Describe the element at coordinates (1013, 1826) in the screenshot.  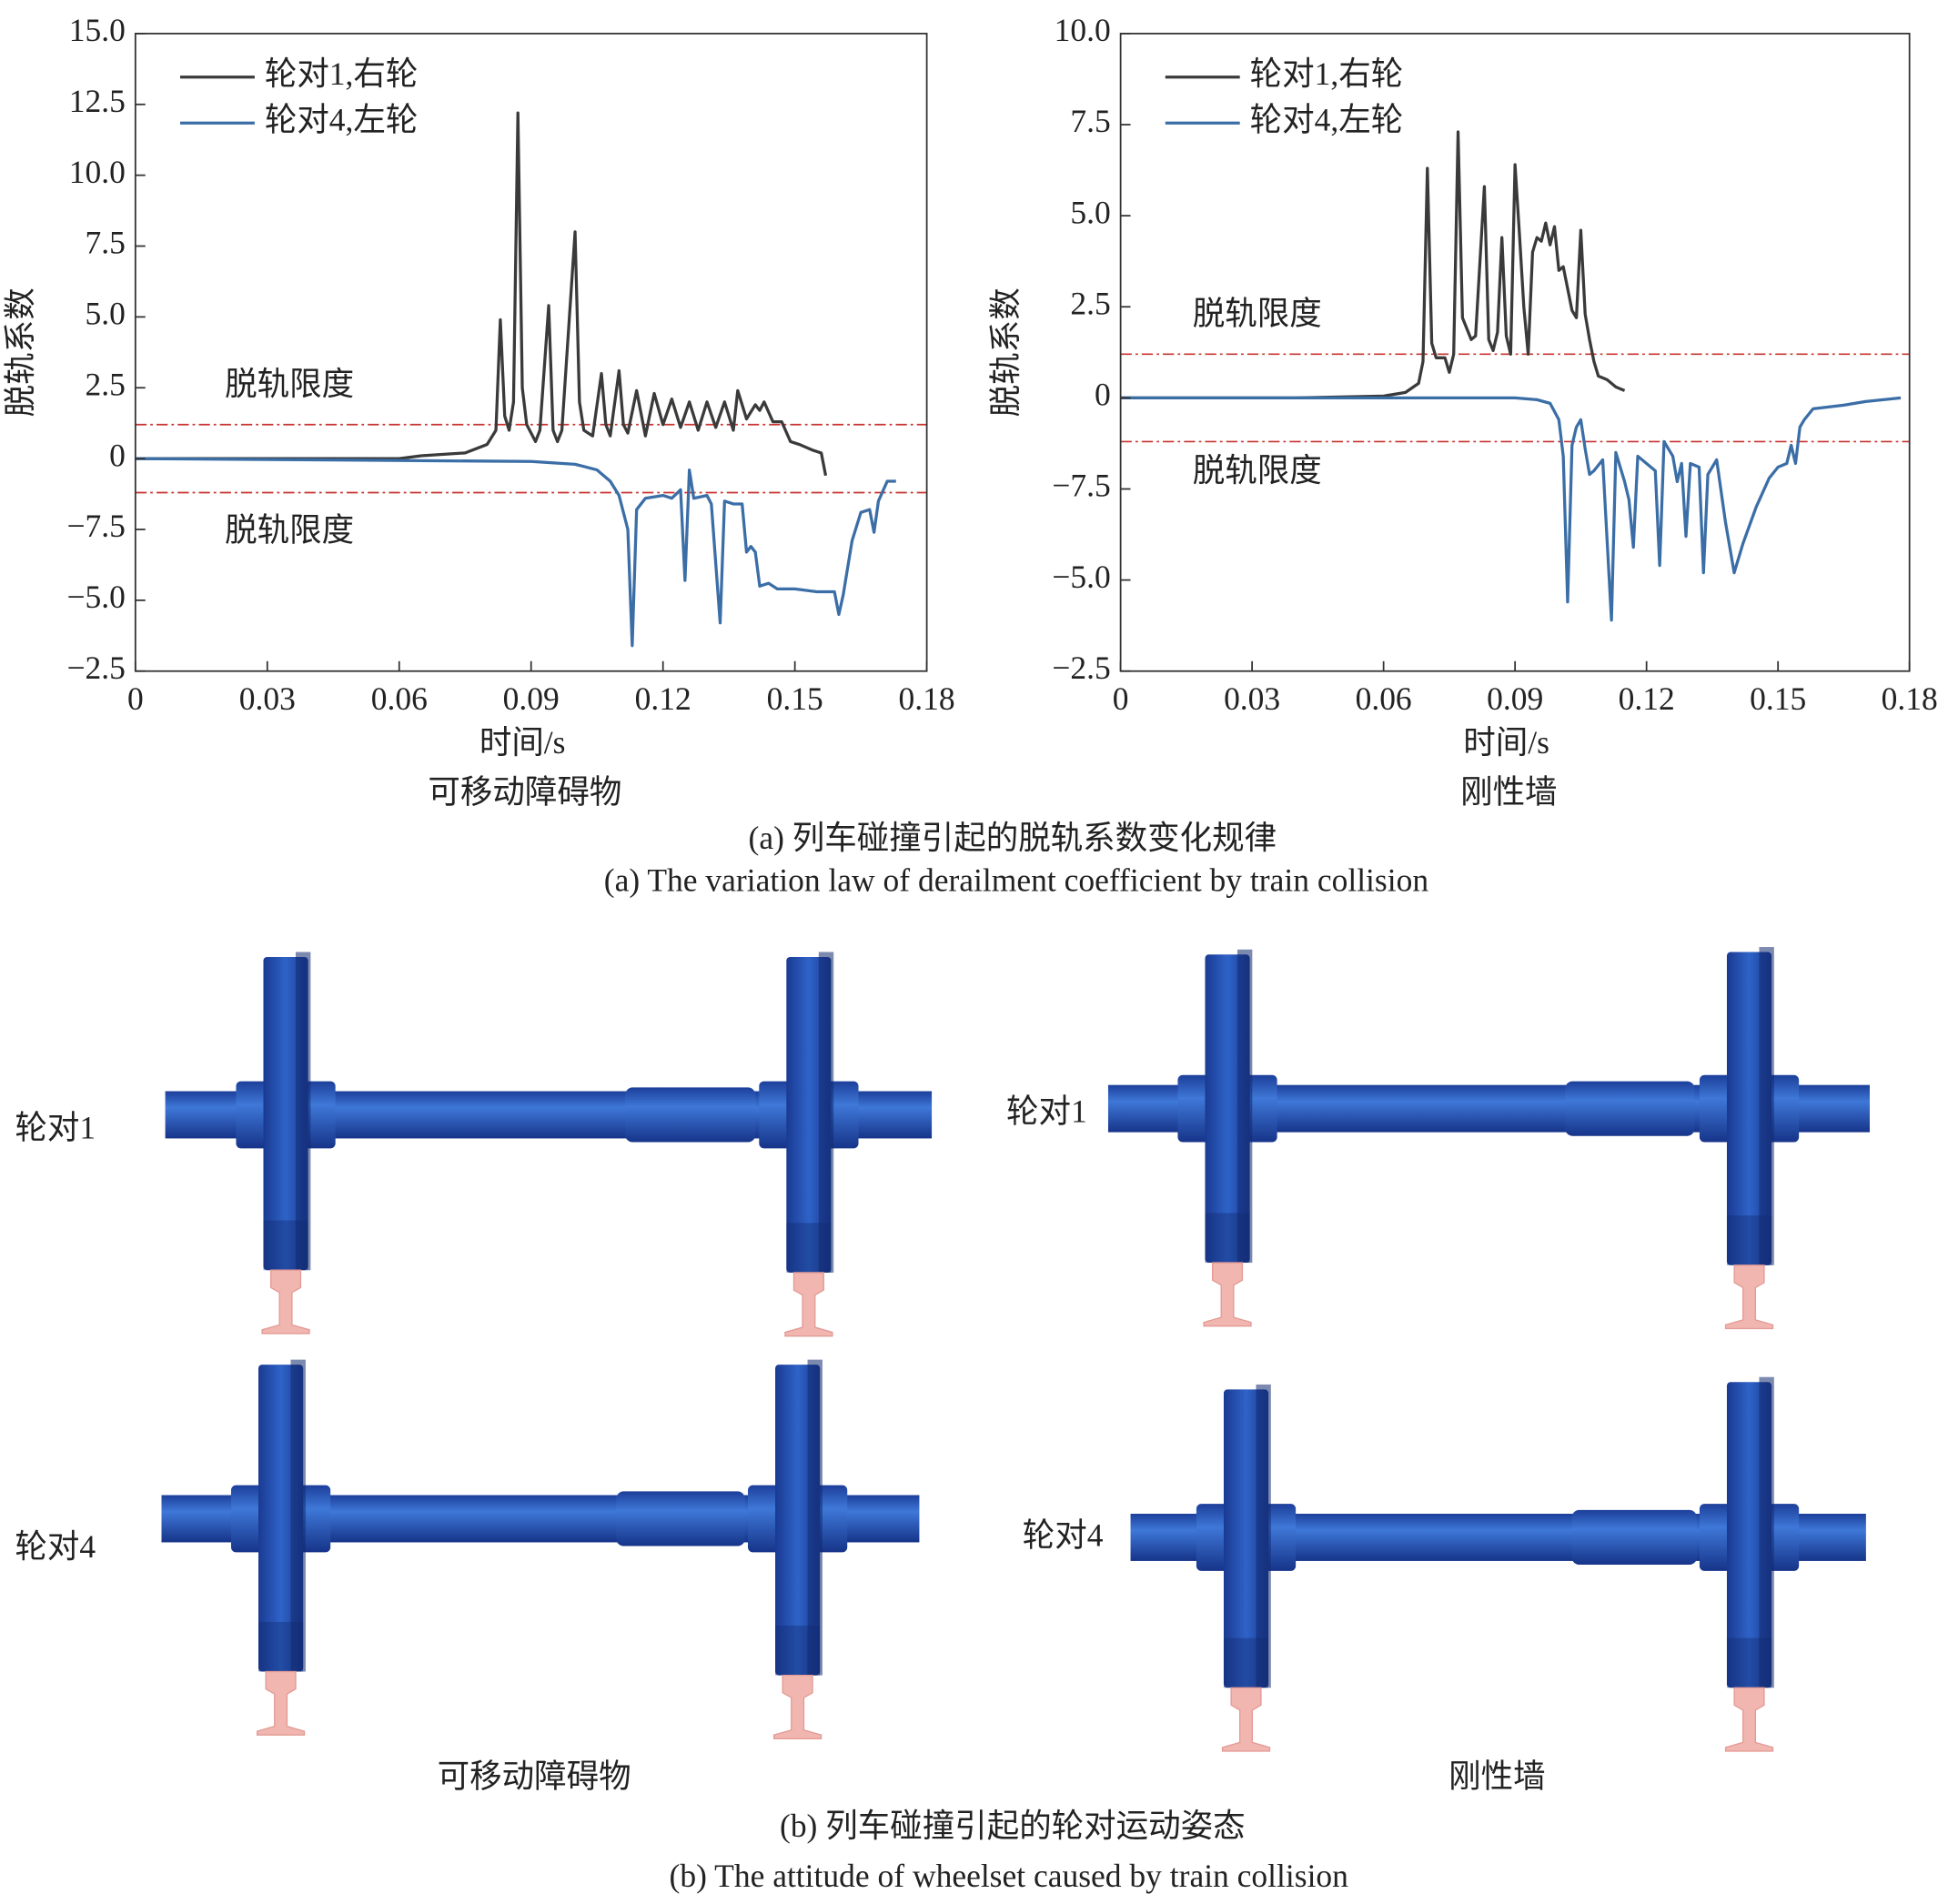
I see `caption-b-zh: (b) 列车碰撞引起的轮对运动姿态` at that location.